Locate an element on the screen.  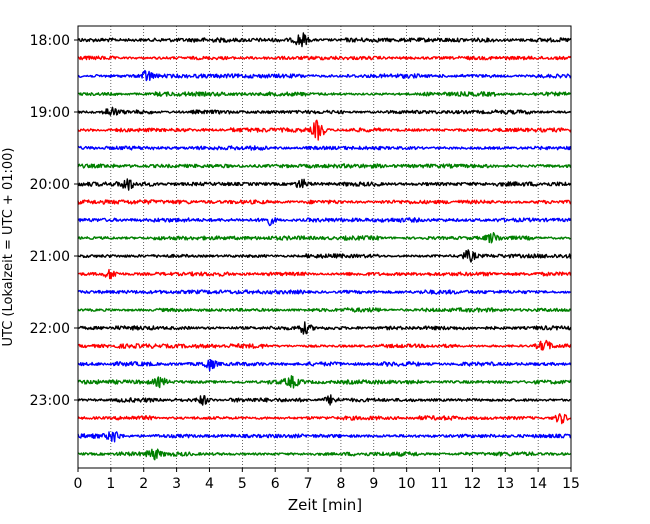
x-tick-label: 2 is located at coordinates (143, 484).